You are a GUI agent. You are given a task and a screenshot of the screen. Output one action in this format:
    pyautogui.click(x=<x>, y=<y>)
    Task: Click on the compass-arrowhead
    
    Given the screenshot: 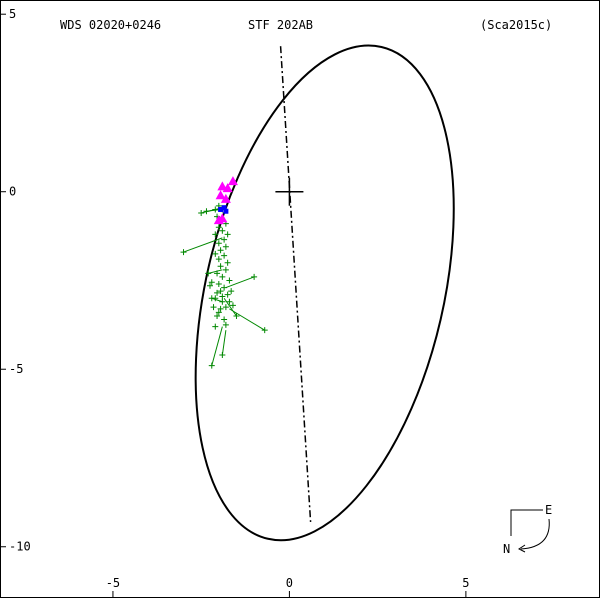 What is the action you would take?
    pyautogui.click(x=522, y=548)
    